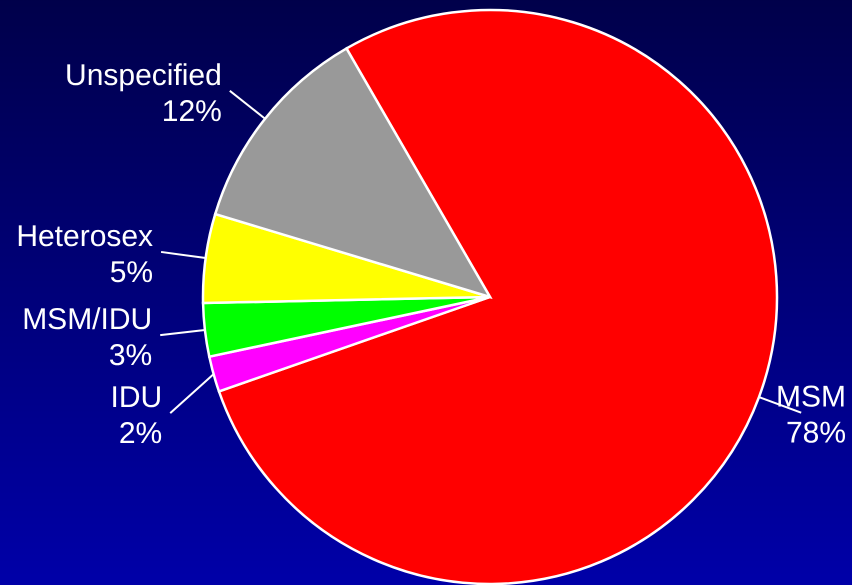 Image resolution: width=852 pixels, height=585 pixels. What do you see at coordinates (87, 319) in the screenshot?
I see `slice-label: MSM/IDU` at bounding box center [87, 319].